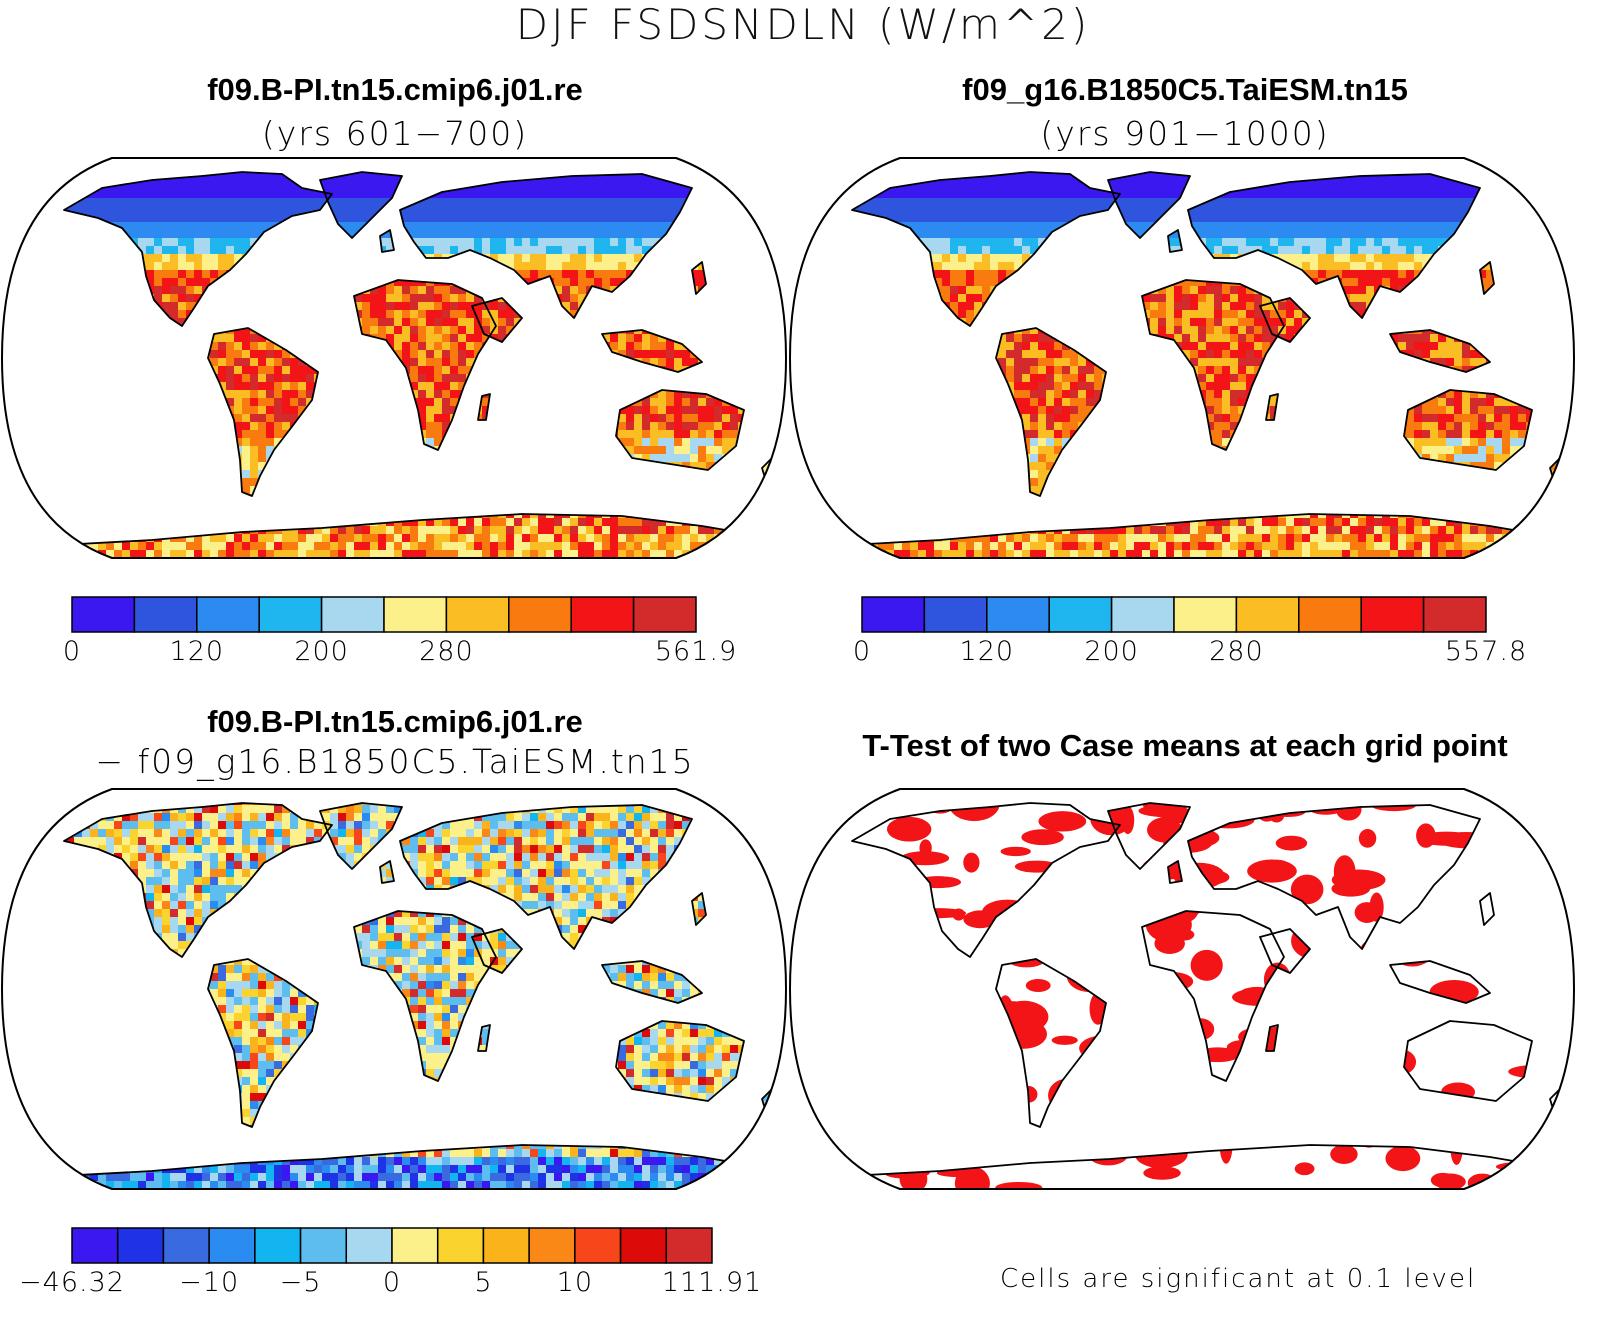 This screenshot has width=1606, height=1327. Describe the element at coordinates (712, 1282) in the screenshot. I see `colorbar-tick-label: 111.91` at that location.